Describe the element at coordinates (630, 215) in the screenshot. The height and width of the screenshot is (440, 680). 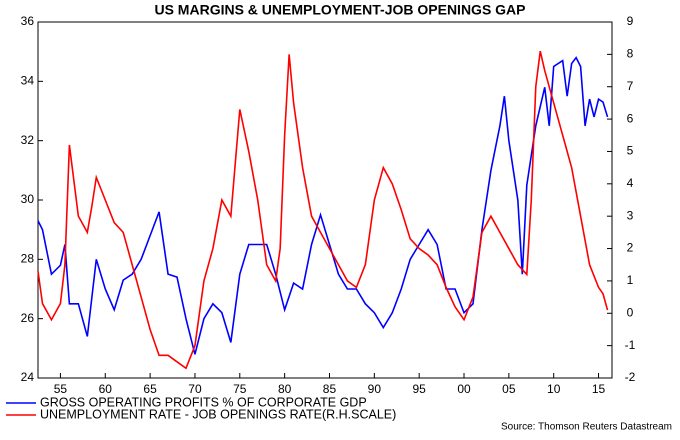
I see `y2-tick-label: 3` at that location.